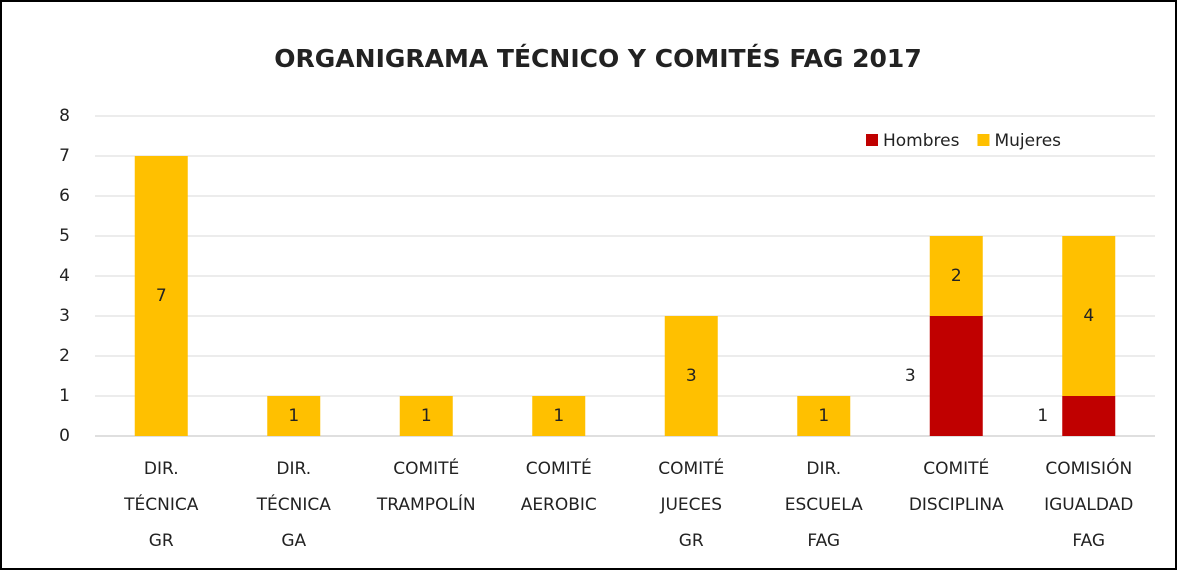  I want to click on y-tick-label: 7, so click(64, 156).